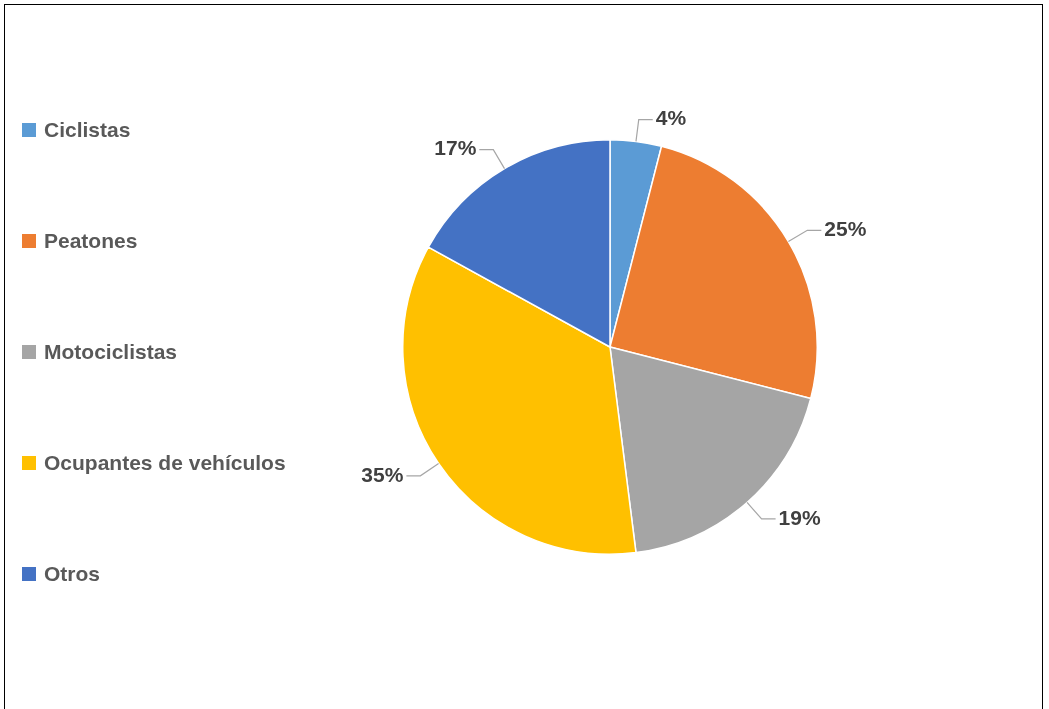 The width and height of the screenshot is (1049, 709). I want to click on legend-label: Motociclistas, so click(111, 352).